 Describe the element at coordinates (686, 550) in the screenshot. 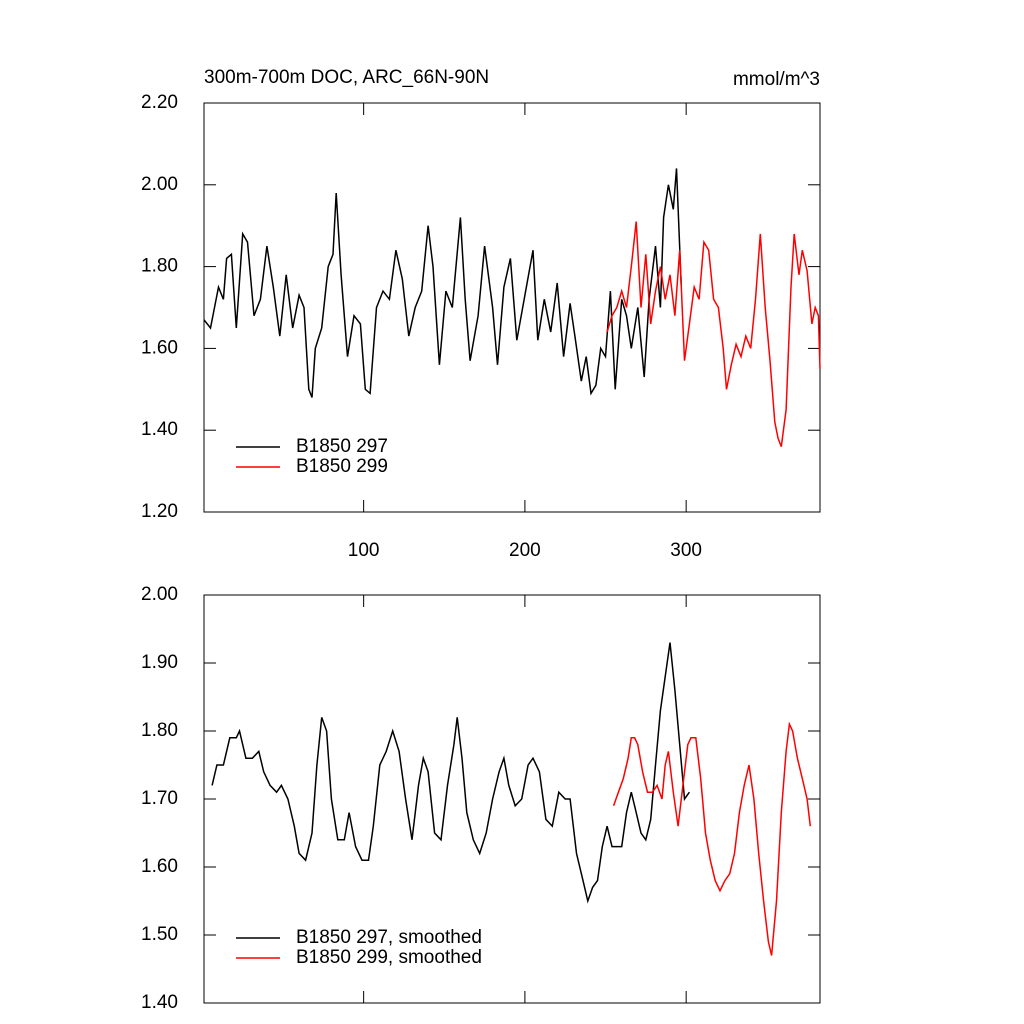

I see `x-tick-label: 300` at that location.